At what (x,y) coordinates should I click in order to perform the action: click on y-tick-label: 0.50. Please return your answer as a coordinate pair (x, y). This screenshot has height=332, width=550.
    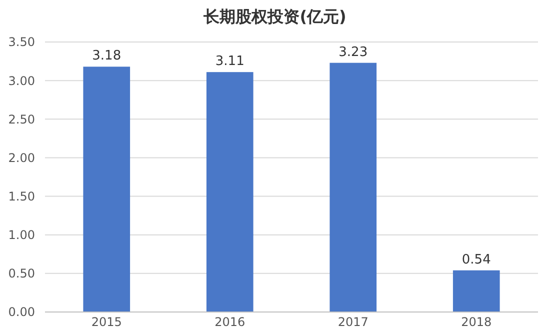
    Looking at the image, I should click on (21, 273).